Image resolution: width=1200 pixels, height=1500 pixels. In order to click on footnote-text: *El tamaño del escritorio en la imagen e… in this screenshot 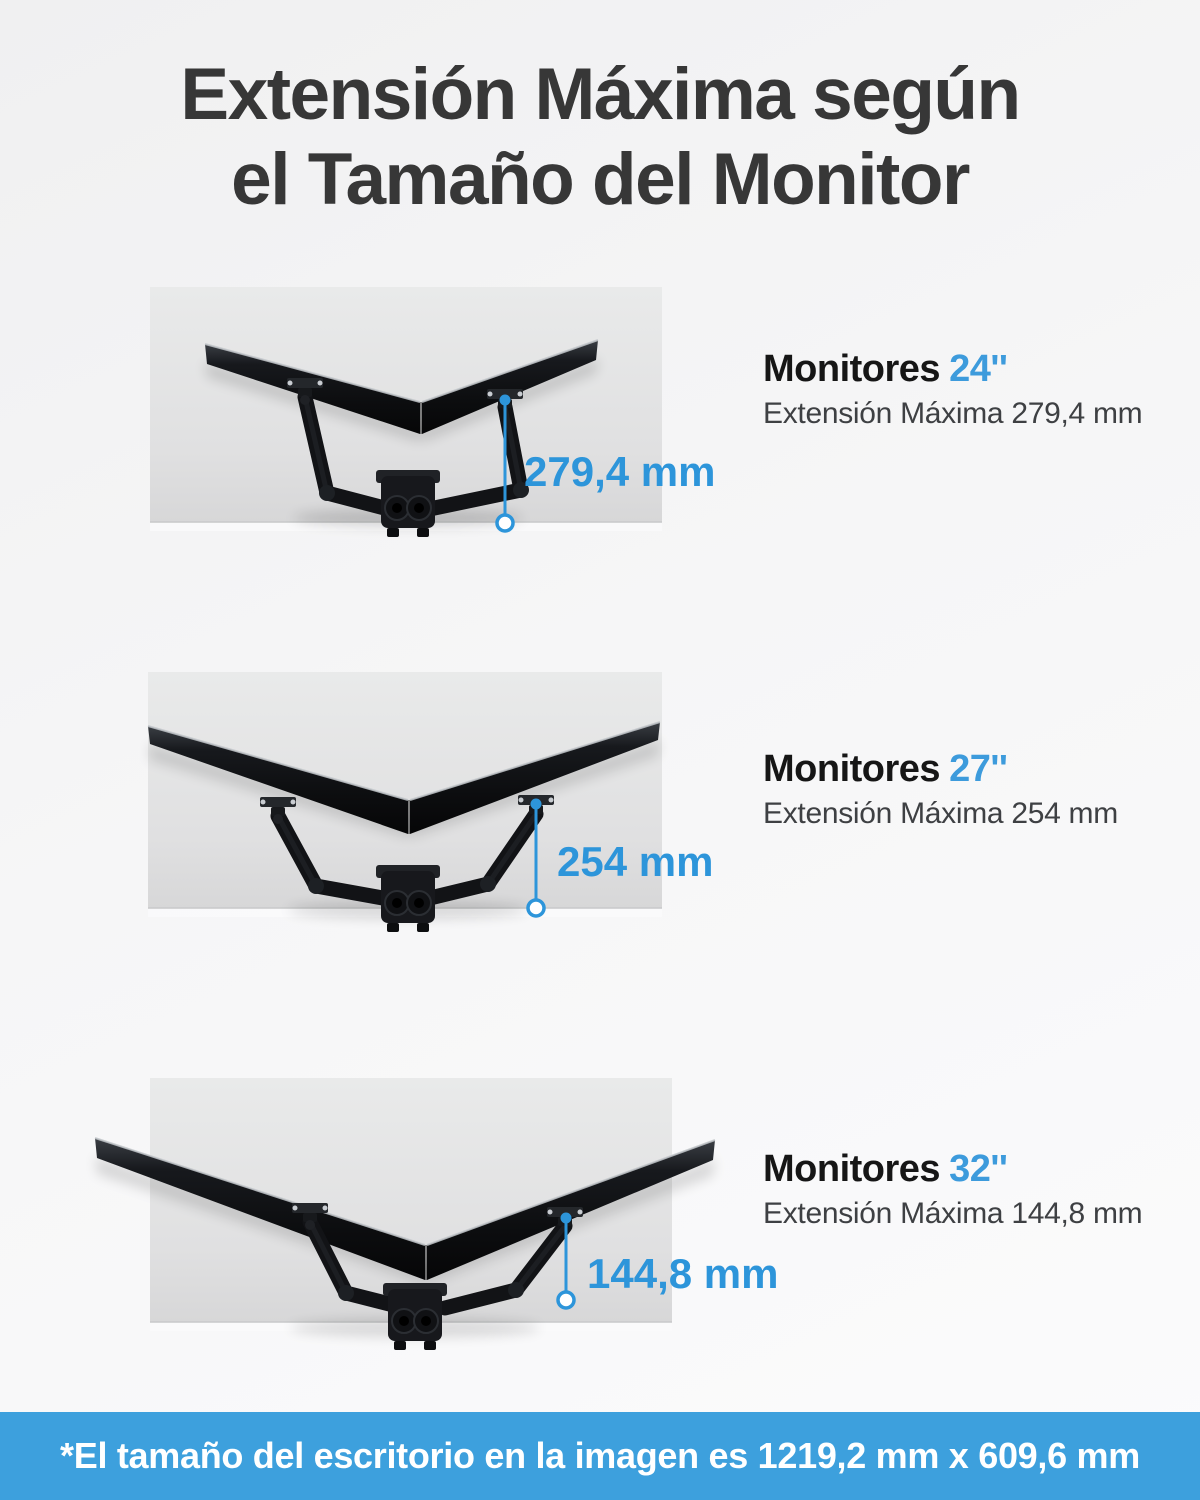, I will do `click(600, 1455)`.